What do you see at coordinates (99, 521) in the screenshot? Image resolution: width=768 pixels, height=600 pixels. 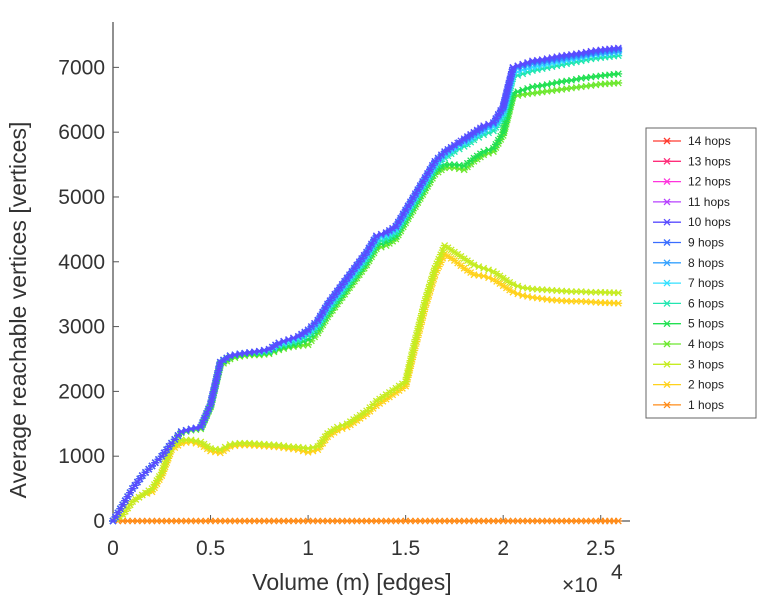 I see `y-tick-label: 0` at bounding box center [99, 521].